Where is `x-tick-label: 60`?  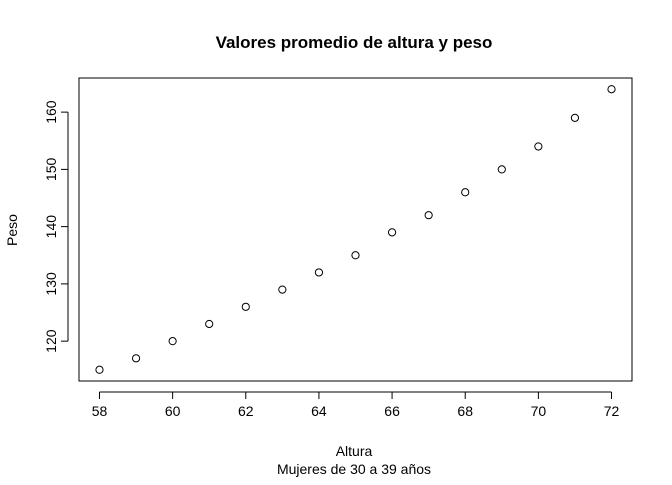 x-tick-label: 60 is located at coordinates (173, 411).